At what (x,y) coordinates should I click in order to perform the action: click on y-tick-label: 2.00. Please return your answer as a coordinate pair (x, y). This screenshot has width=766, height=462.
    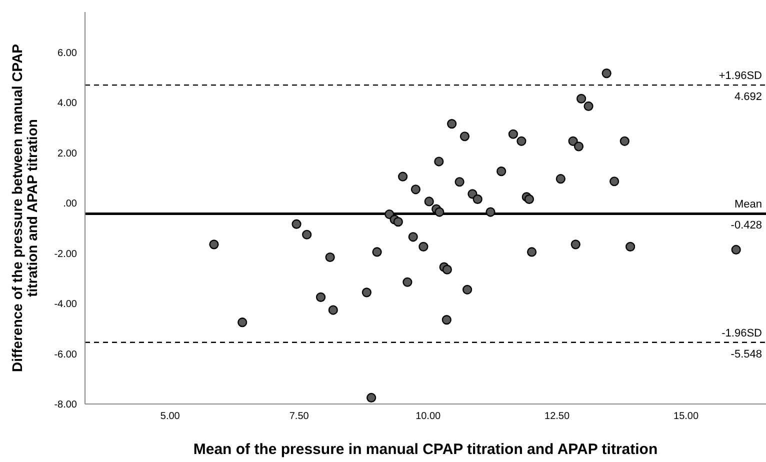
    Looking at the image, I should click on (68, 154).